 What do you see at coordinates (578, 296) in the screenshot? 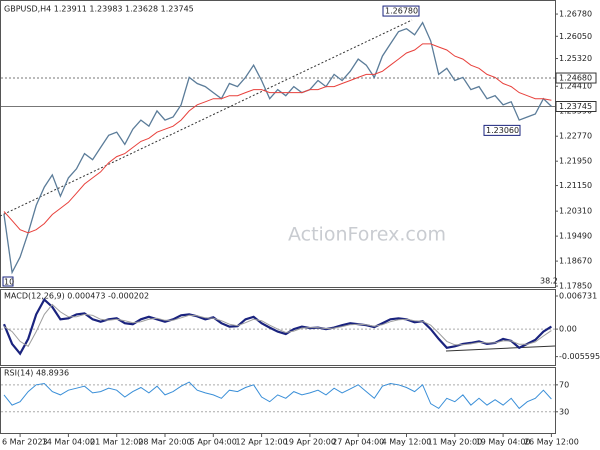
I see `y-tick-label: 0.006731` at bounding box center [578, 296].